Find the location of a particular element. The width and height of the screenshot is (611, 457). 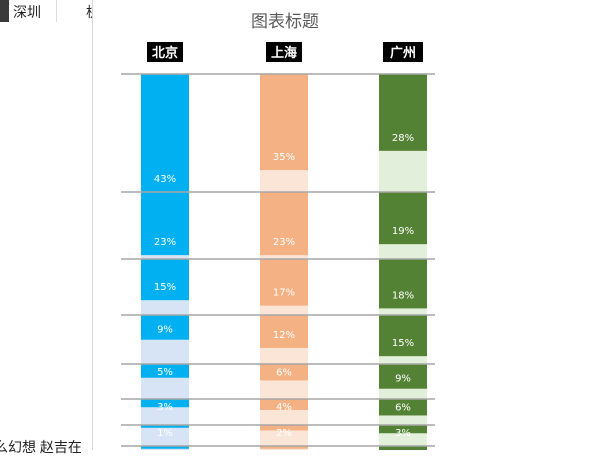

data-label: 43% is located at coordinates (165, 179).